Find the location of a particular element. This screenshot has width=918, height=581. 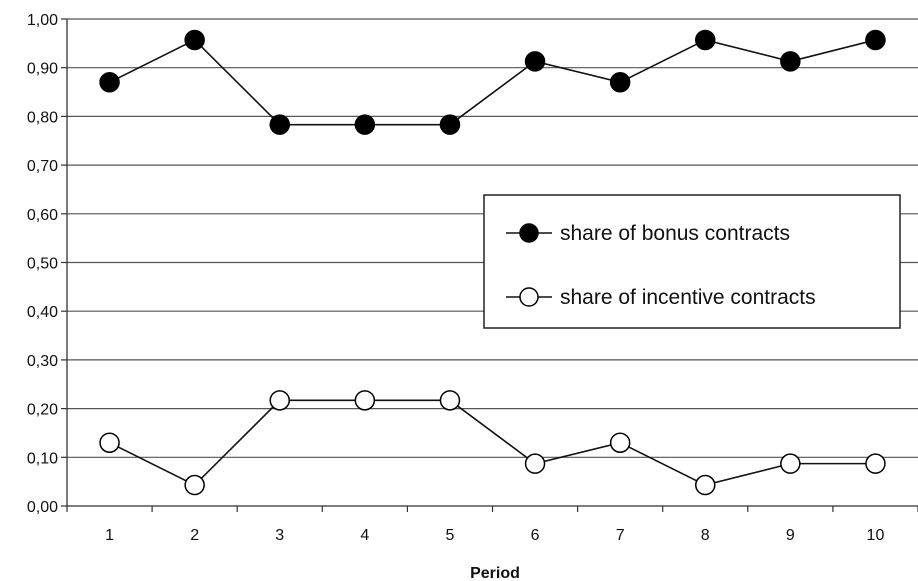

y-tick-label: 0,40 is located at coordinates (42, 312).